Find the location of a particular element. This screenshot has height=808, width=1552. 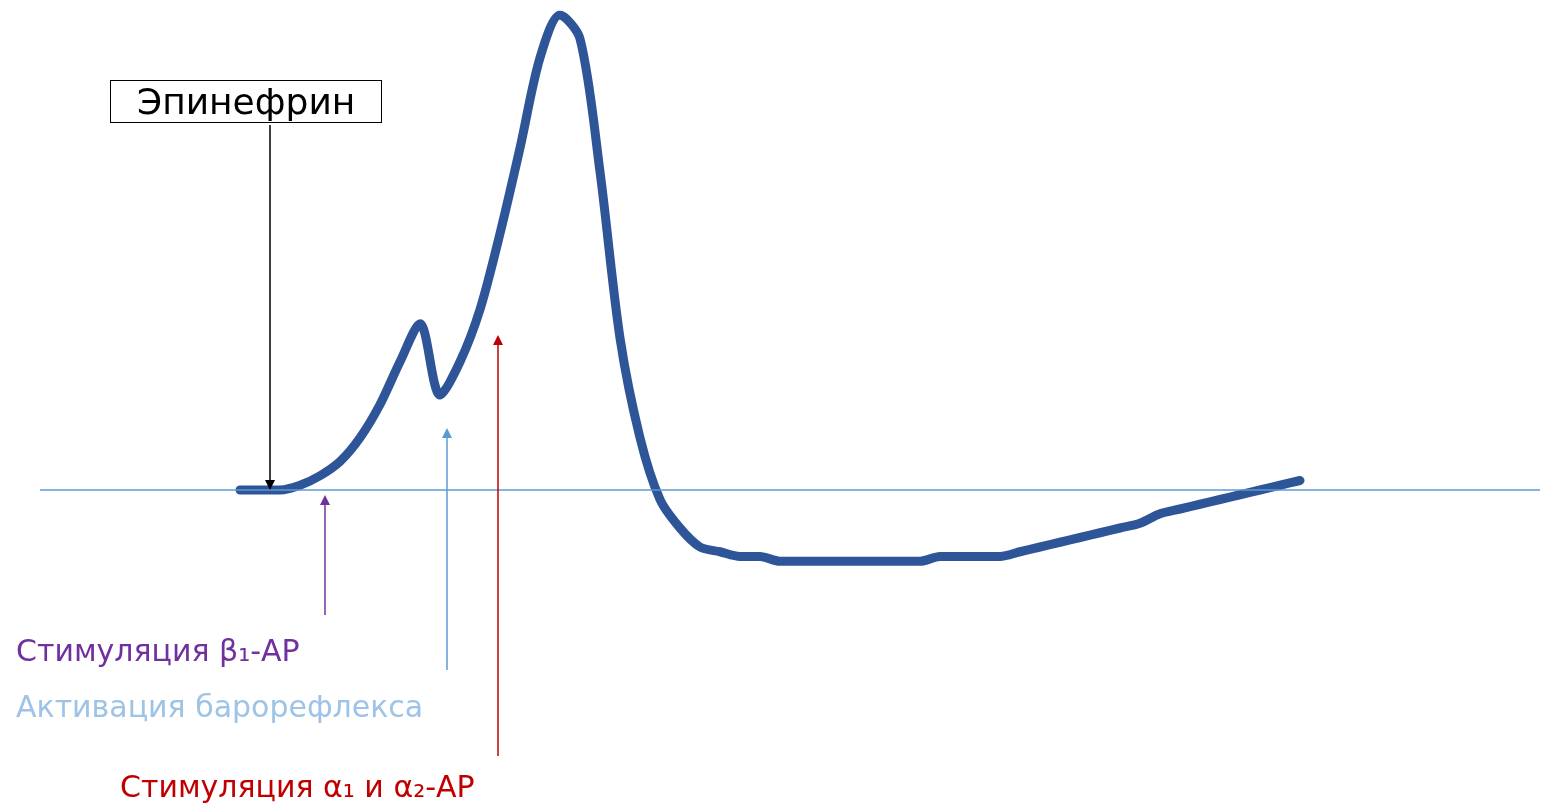

text: Активация барорефлекса is located at coordinates (220, 706).